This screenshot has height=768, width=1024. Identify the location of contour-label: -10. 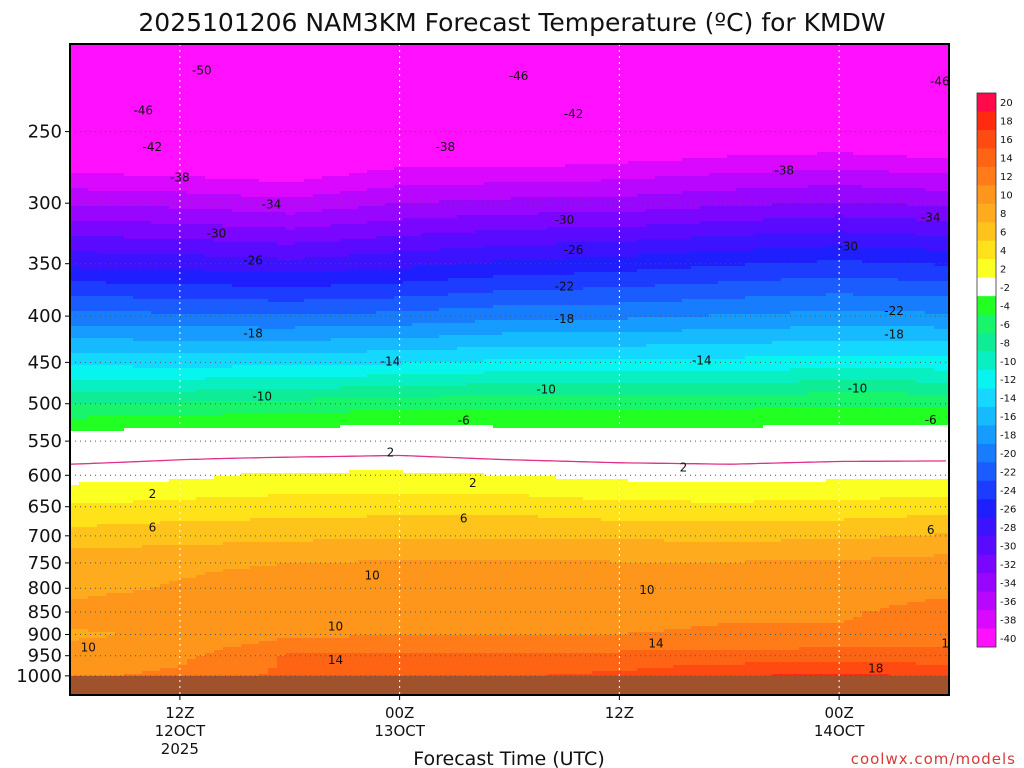
(858, 389).